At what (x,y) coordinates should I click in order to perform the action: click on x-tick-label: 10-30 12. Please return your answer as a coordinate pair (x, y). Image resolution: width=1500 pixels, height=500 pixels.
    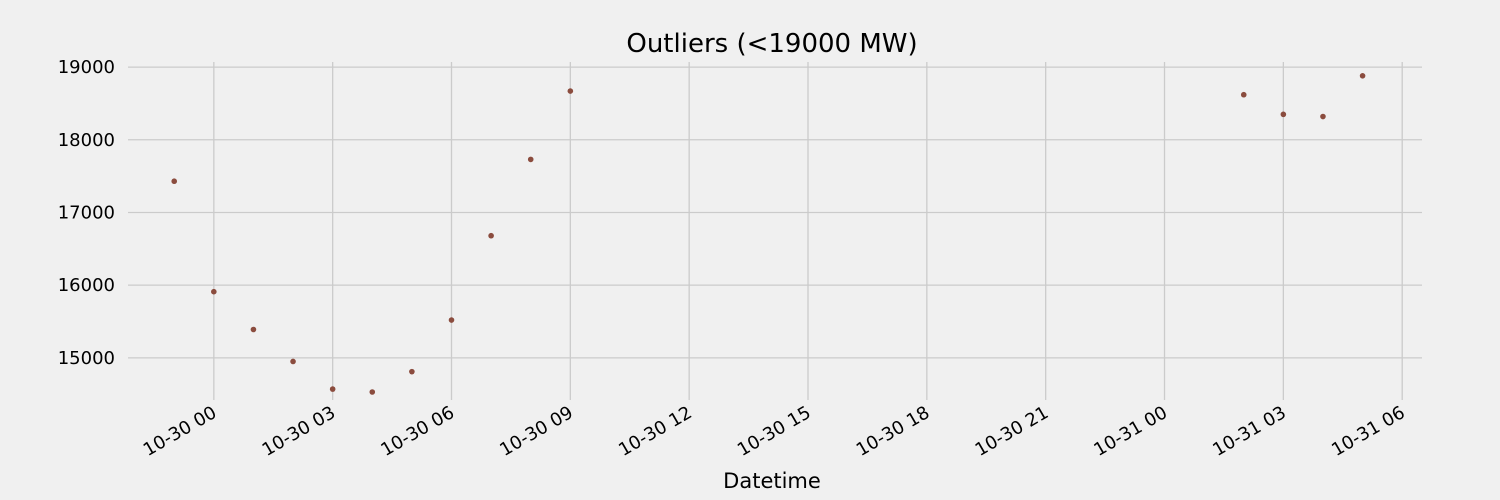
    Looking at the image, I should click on (655, 431).